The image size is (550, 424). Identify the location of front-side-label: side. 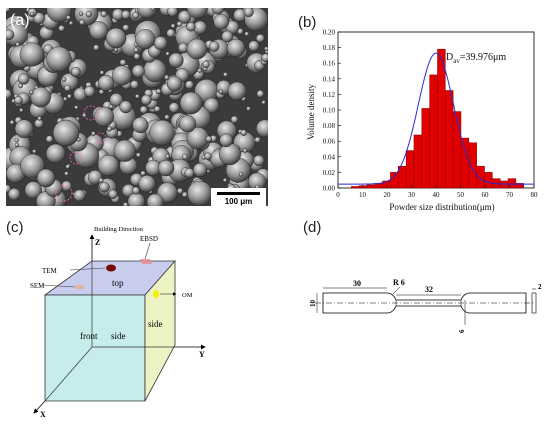
(118, 336).